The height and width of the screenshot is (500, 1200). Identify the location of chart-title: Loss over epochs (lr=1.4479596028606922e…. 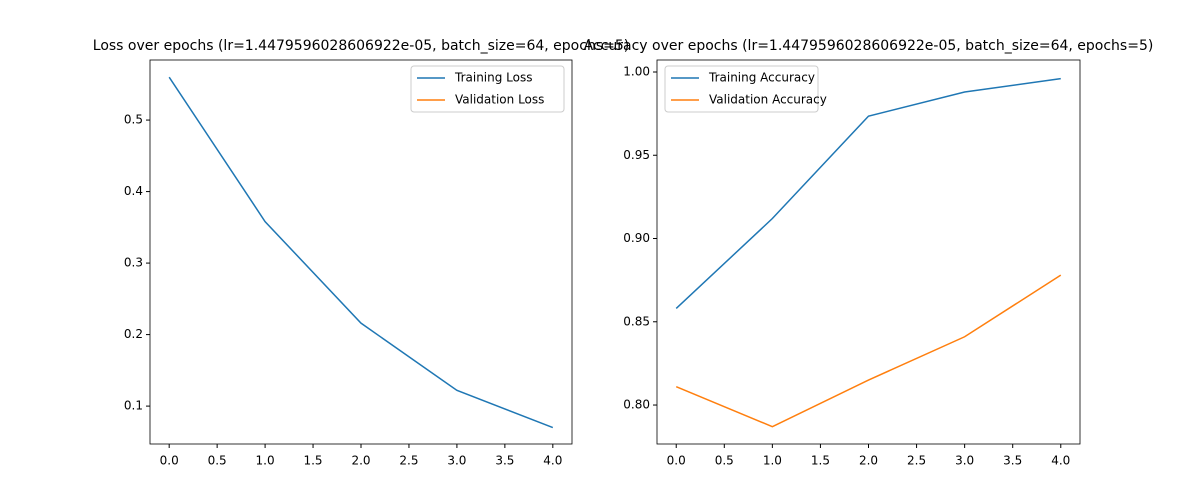
(361, 46).